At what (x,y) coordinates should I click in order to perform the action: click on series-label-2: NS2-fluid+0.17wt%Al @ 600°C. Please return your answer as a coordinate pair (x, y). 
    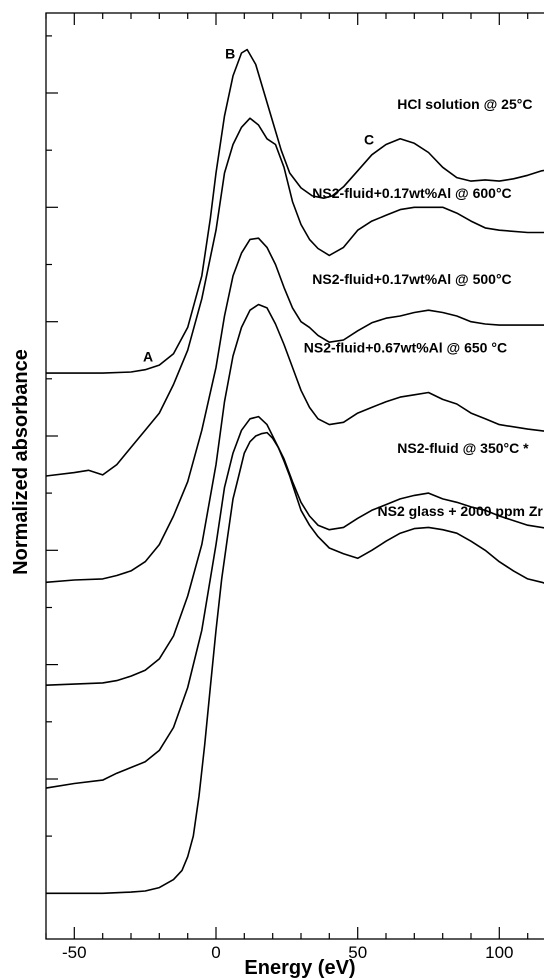
    Looking at the image, I should click on (411, 193).